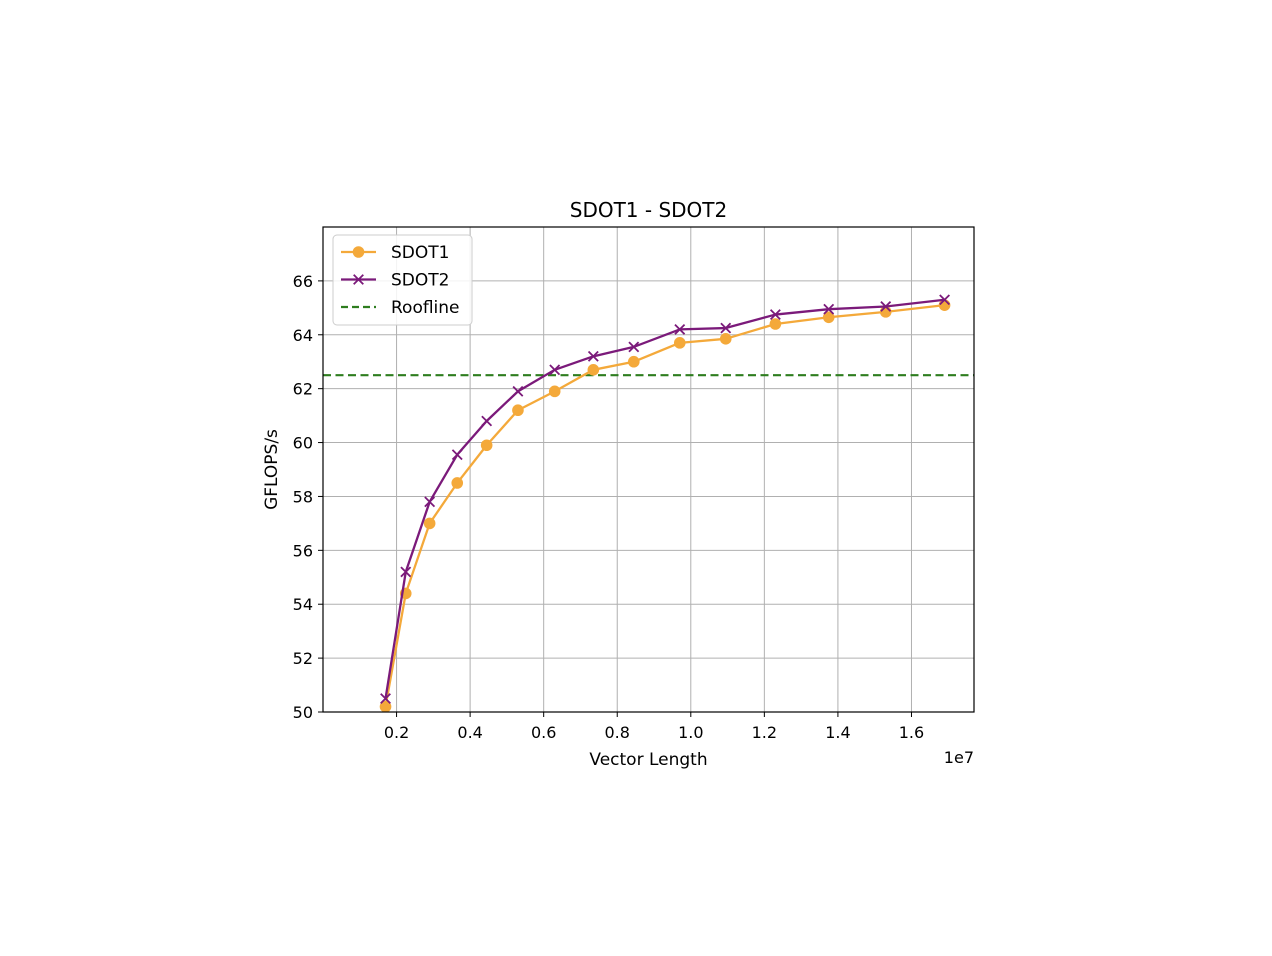 The image size is (1272, 956). What do you see at coordinates (469, 732) in the screenshot?
I see `x-tick-label: 0.4` at bounding box center [469, 732].